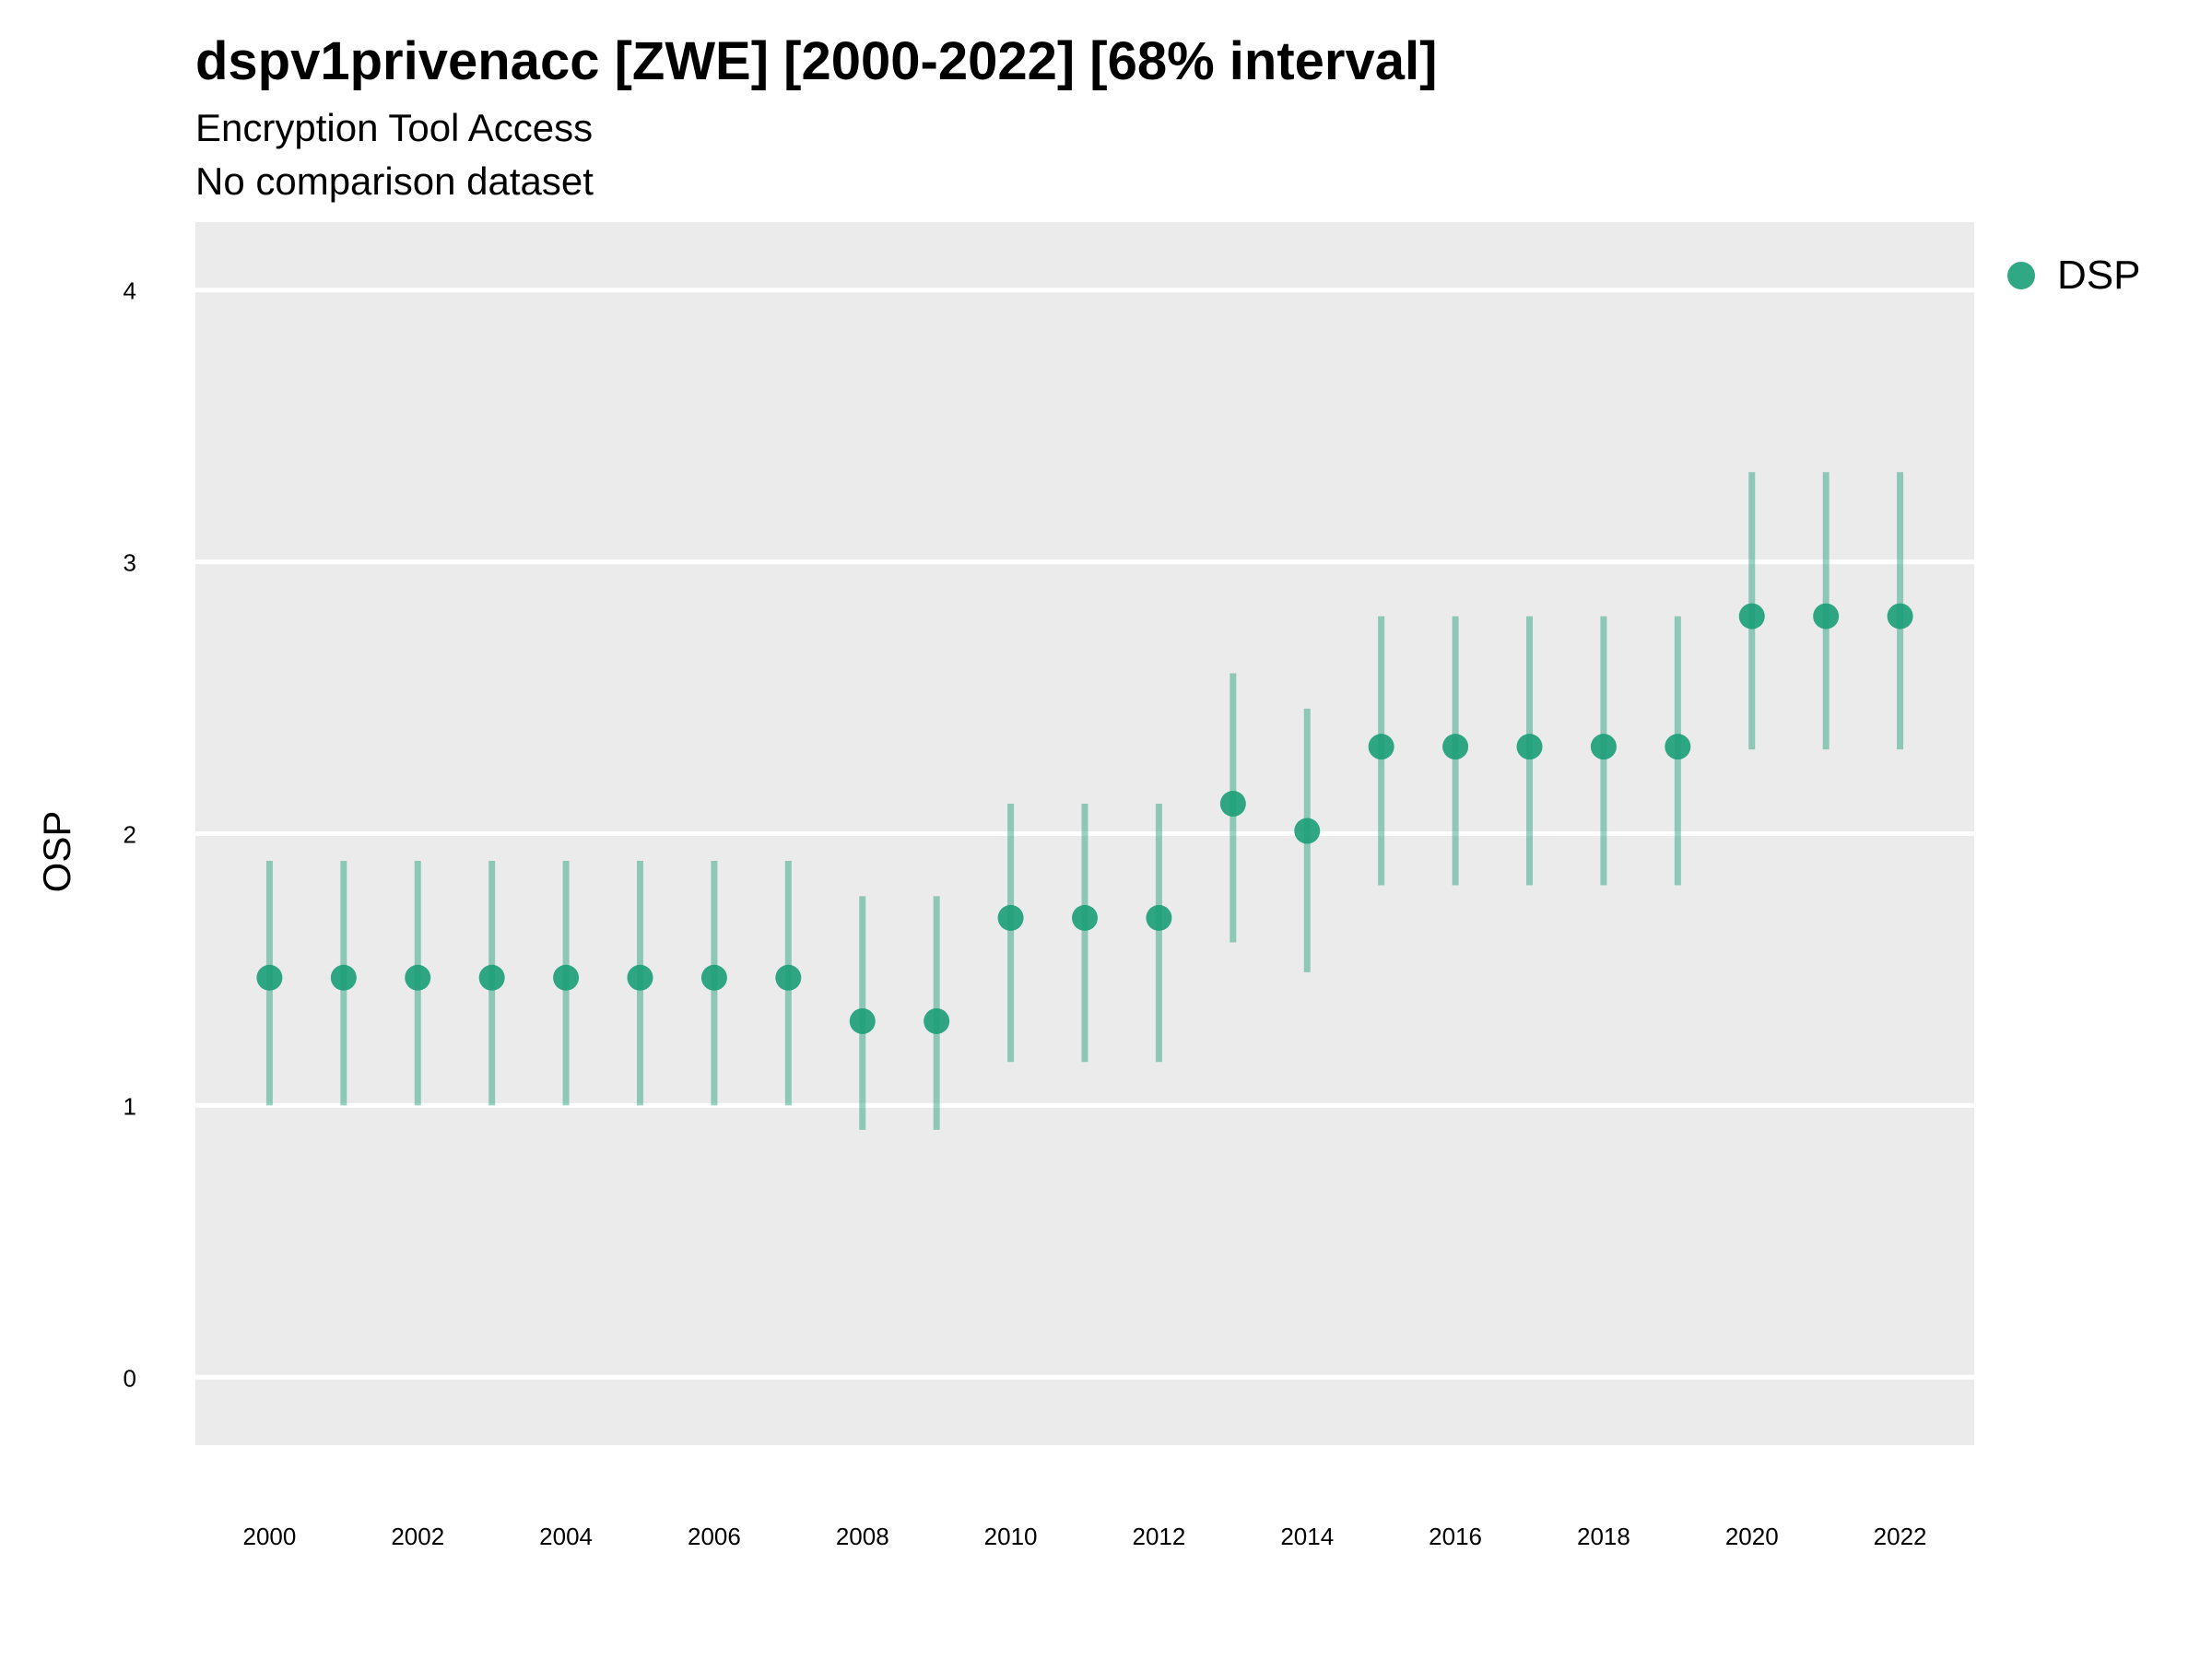 This screenshot has width=2212, height=1659. I want to click on chart-subtitle-comparison: No comparison dataset, so click(394, 181).